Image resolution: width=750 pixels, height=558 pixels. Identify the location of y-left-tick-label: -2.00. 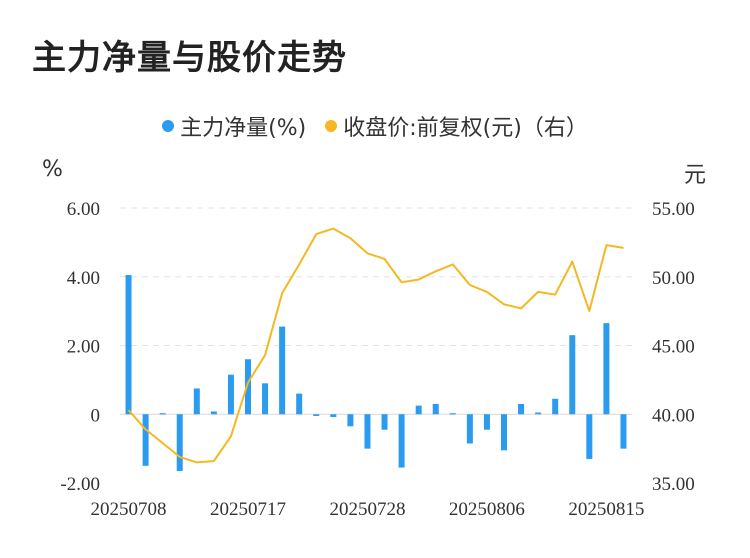
(80, 484).